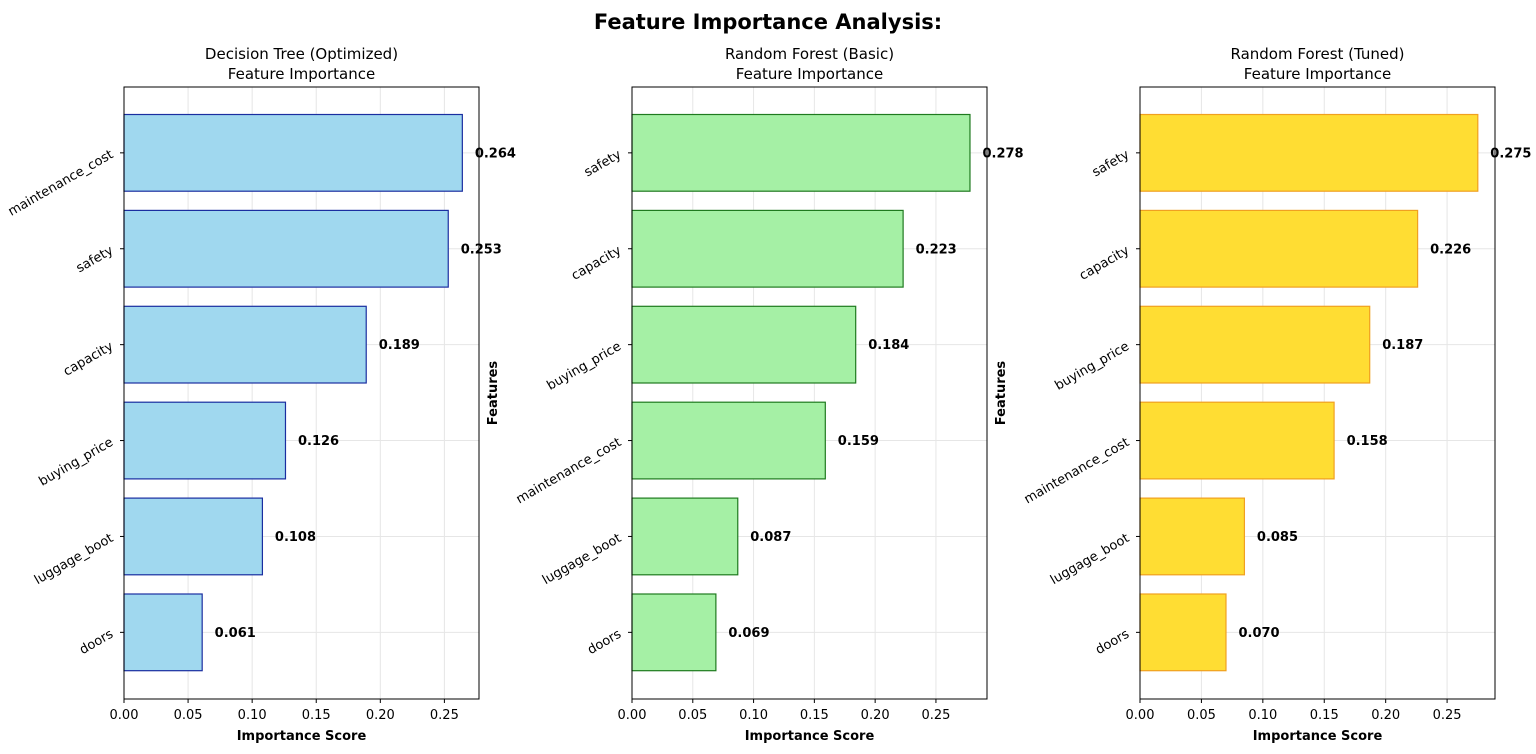 Image resolution: width=1536 pixels, height=754 pixels. Describe the element at coordinates (770, 537) in the screenshot. I see `bar-value-label: 0.087` at that location.